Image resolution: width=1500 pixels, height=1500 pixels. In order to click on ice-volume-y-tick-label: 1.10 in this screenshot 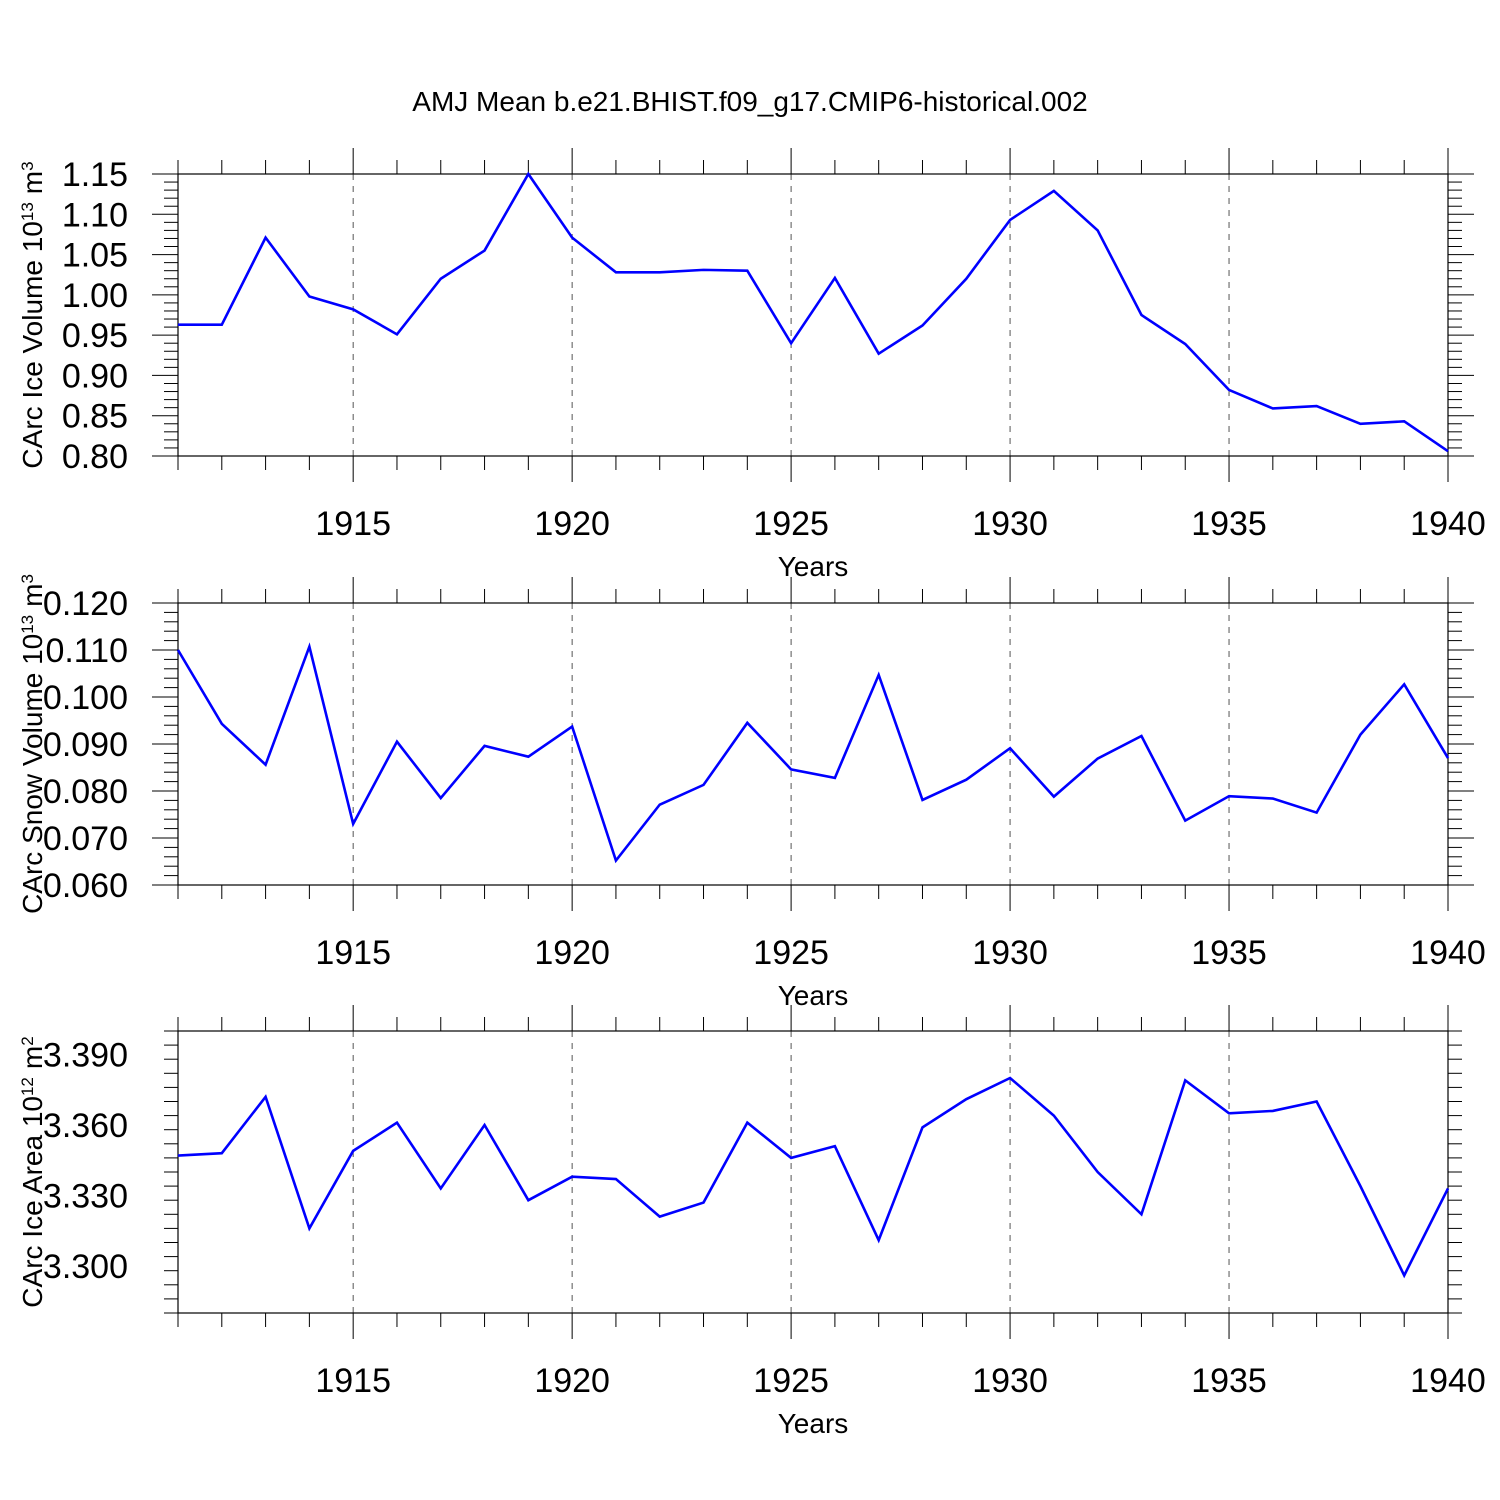, I will do `click(95, 215)`.